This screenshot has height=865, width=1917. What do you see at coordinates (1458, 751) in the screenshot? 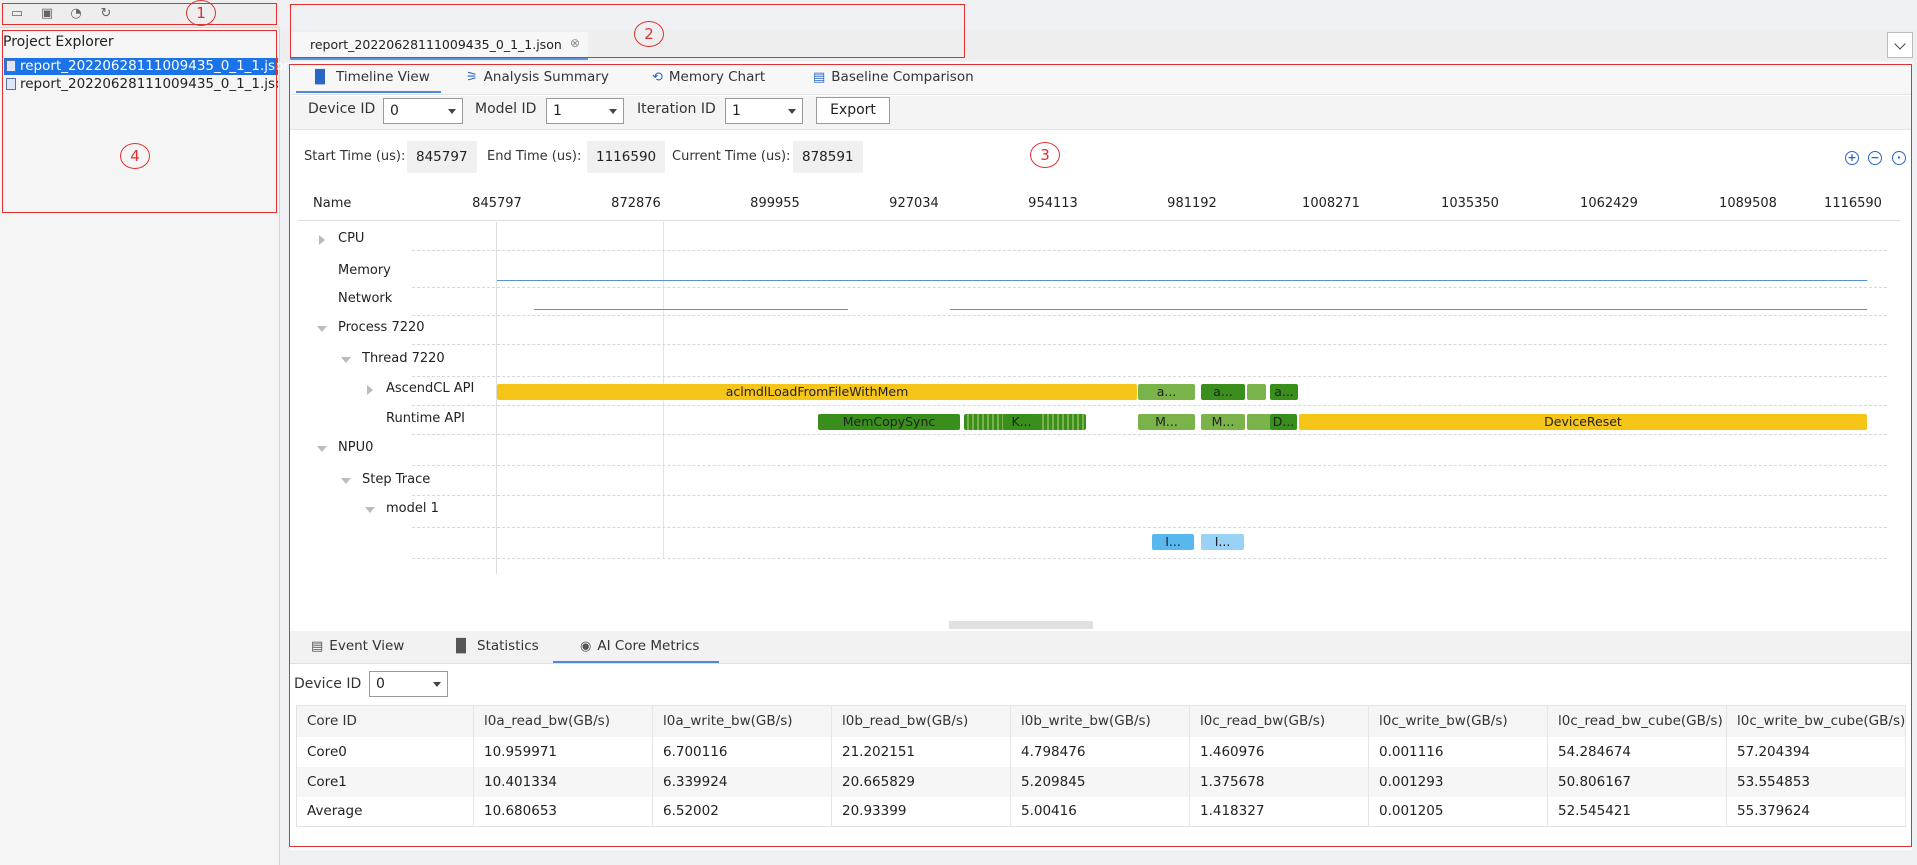
I see `table-cell: 0.001116` at bounding box center [1458, 751].